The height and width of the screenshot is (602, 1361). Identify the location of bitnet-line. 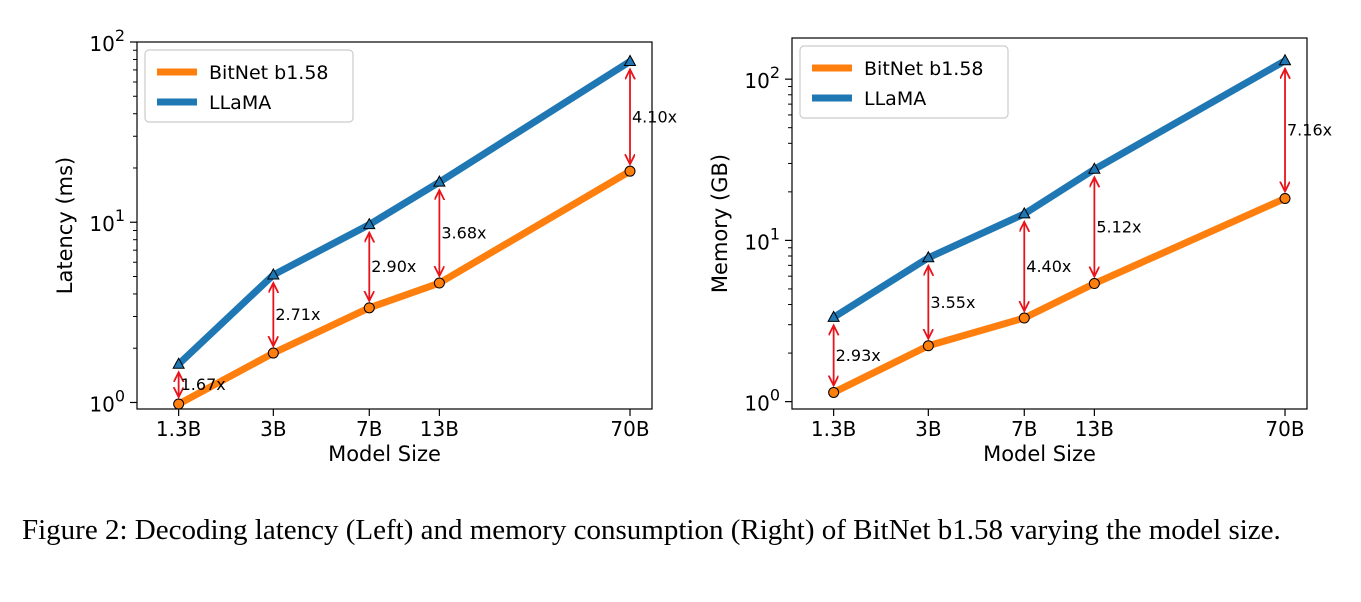
(1059, 295).